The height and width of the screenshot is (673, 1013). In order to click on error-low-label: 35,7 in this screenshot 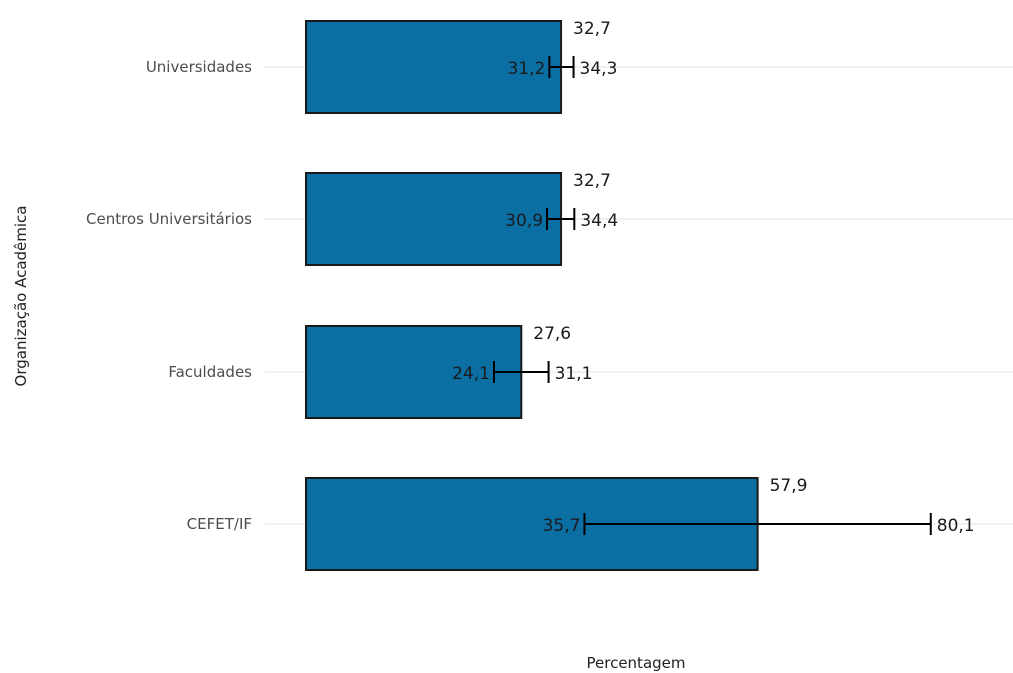, I will do `click(562, 526)`.